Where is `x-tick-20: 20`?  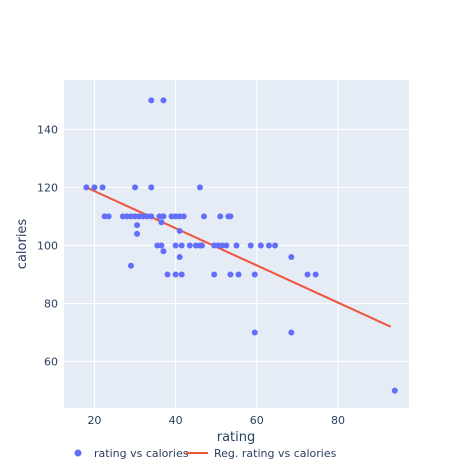 x-tick-20: 20 is located at coordinates (94, 420).